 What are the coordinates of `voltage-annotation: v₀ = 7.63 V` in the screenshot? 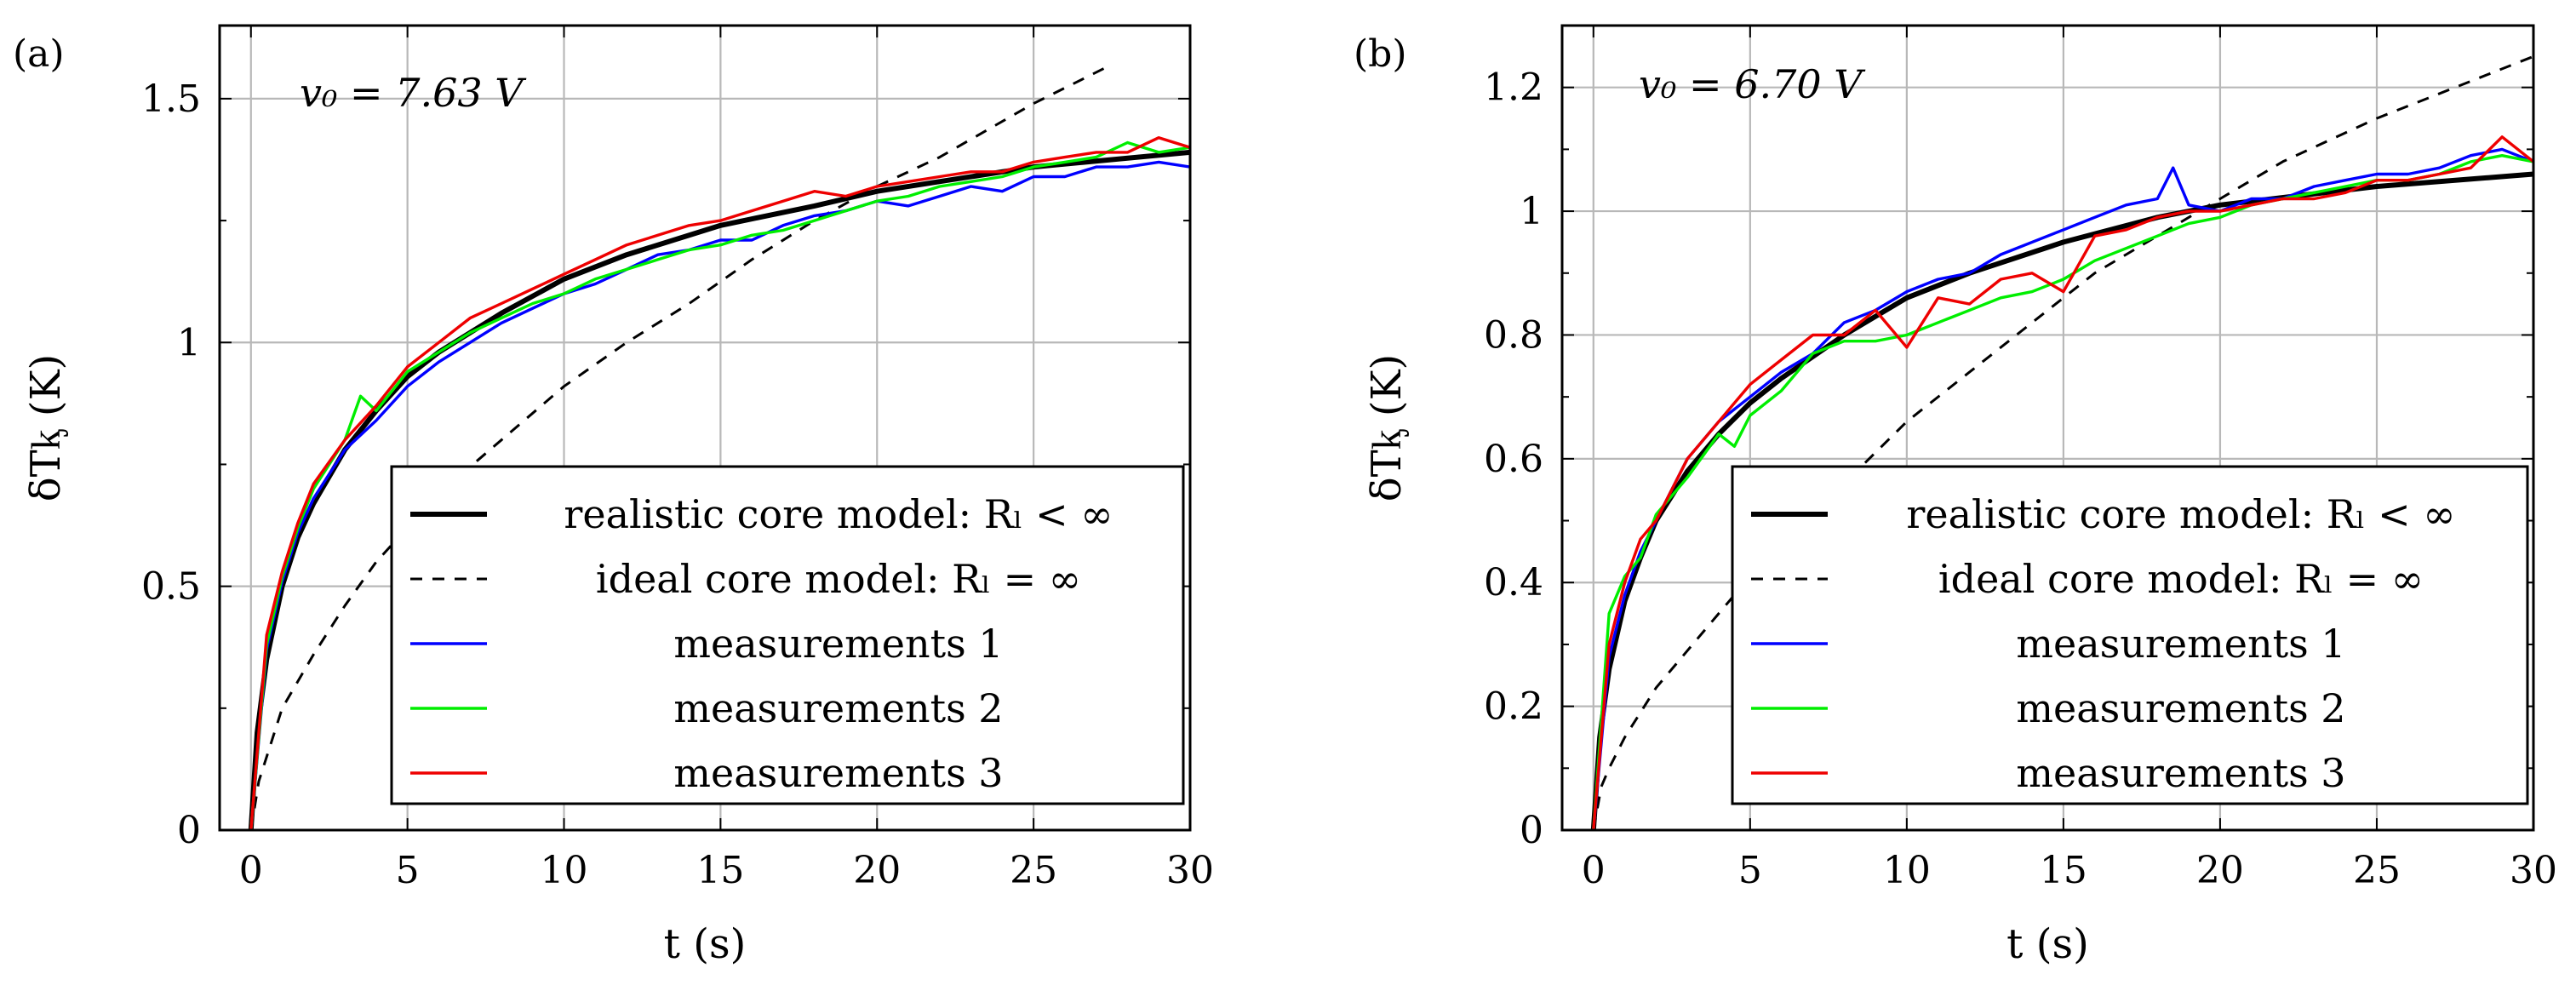 It's located at (413, 93).